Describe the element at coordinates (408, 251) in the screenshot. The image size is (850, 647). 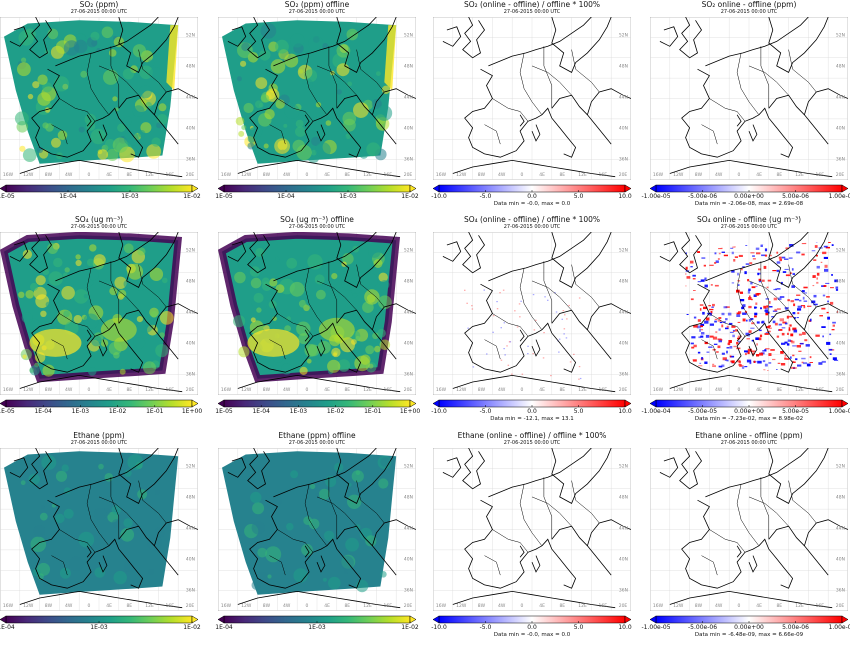
I see `lat-tick-label: 52N` at that location.